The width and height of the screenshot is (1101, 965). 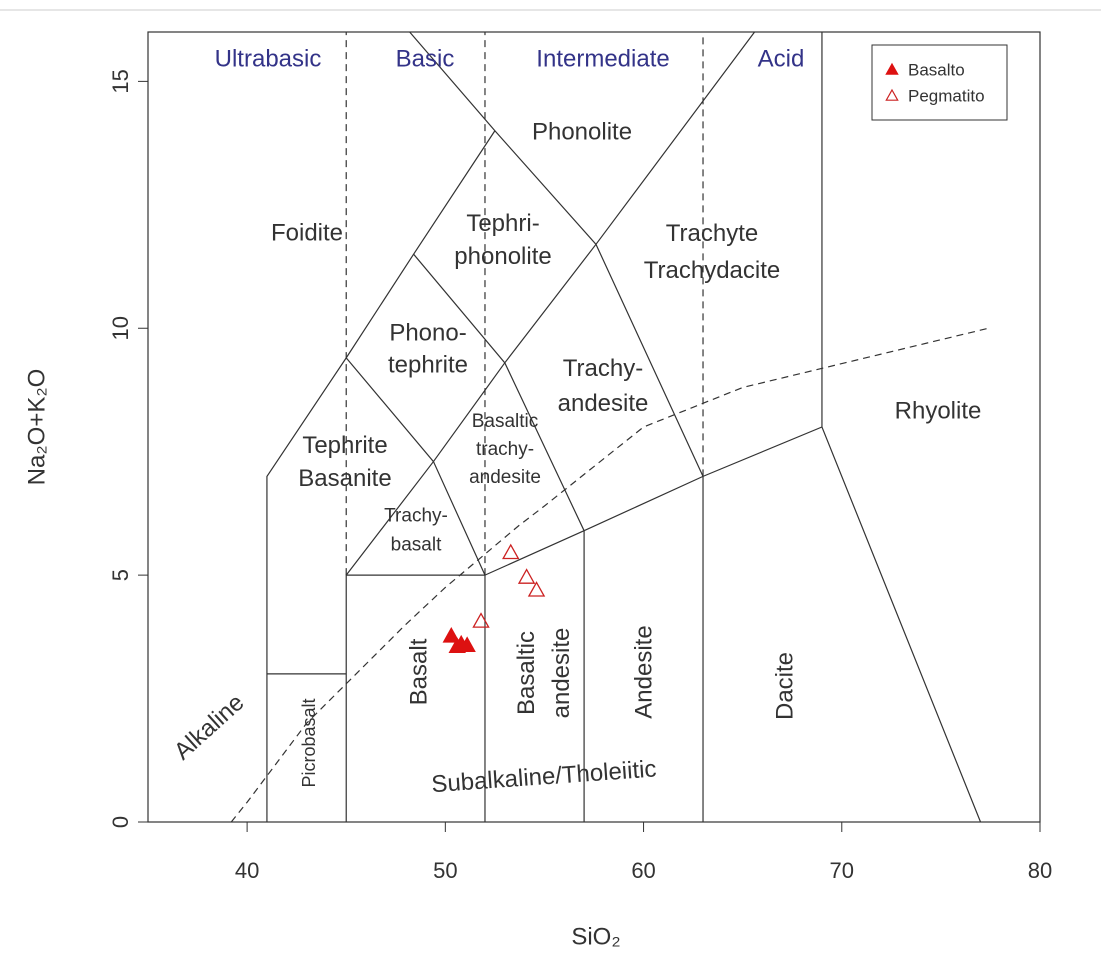 I want to click on region-label-line: Rhyolite, so click(x=938, y=410).